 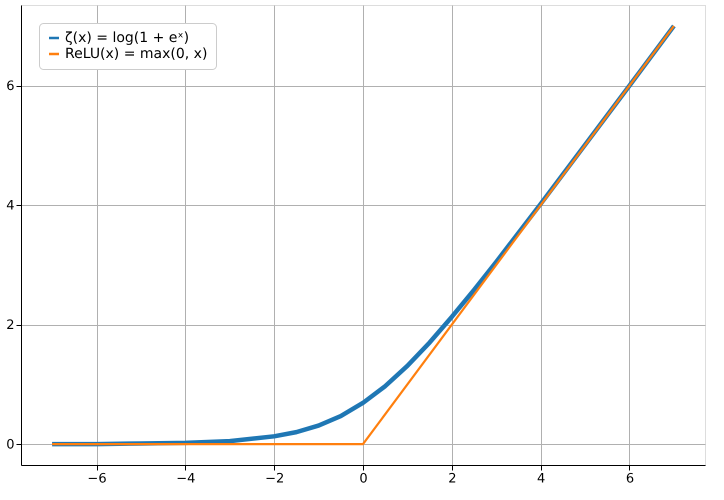 I want to click on y-tick-label: 6, so click(x=10, y=86).